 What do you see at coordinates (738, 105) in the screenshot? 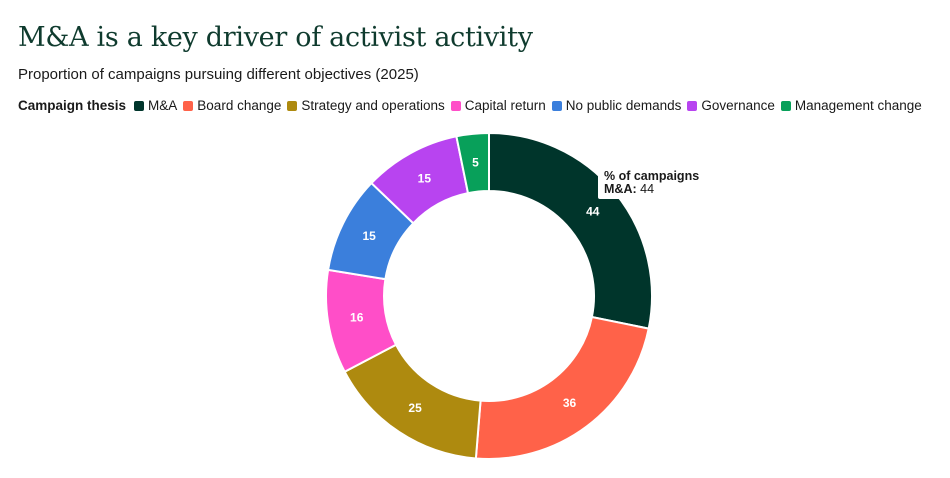
I see `legend-label: Governance` at bounding box center [738, 105].